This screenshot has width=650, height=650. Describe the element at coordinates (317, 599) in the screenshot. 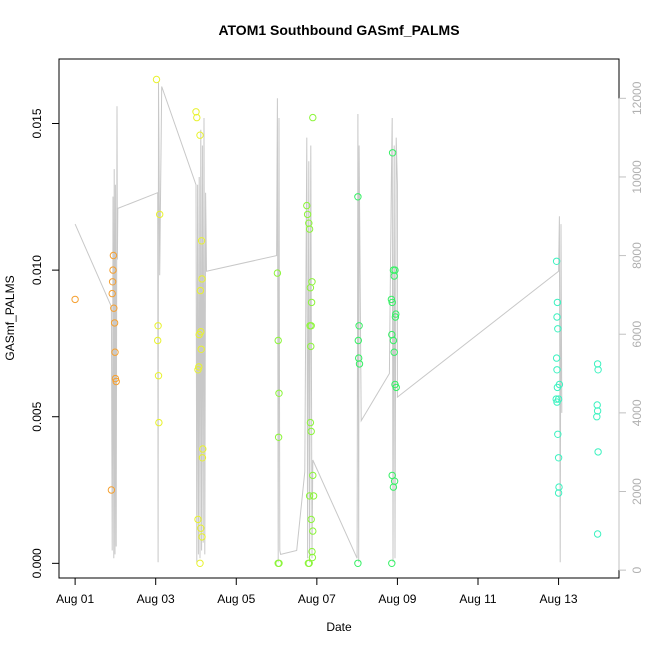

I see `x-tick-label-3: Aug 07` at that location.